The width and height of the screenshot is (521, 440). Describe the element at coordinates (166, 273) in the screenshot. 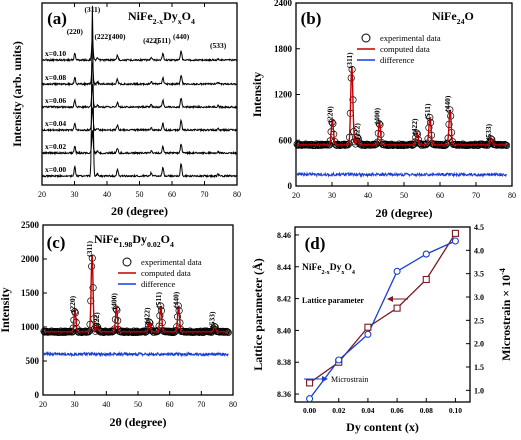

I see `legend-label: computed data` at that location.